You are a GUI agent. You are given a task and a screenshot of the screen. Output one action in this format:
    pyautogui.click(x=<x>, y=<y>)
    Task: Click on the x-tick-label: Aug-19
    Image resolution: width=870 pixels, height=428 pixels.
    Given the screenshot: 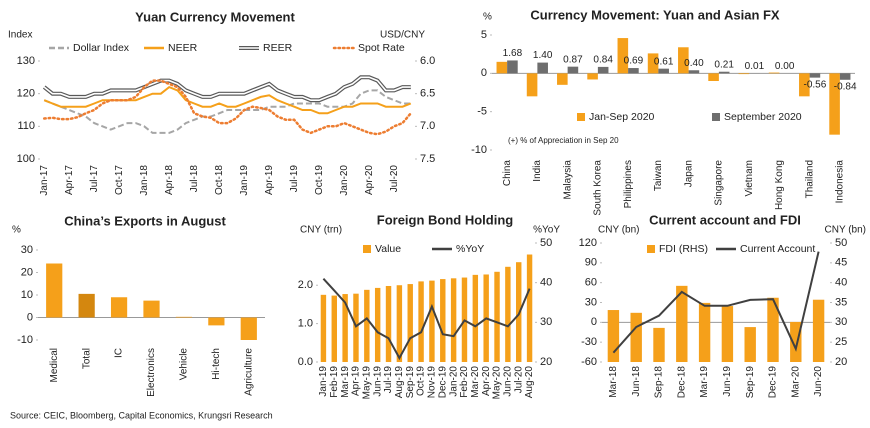 What is the action you would take?
    pyautogui.click(x=399, y=382)
    